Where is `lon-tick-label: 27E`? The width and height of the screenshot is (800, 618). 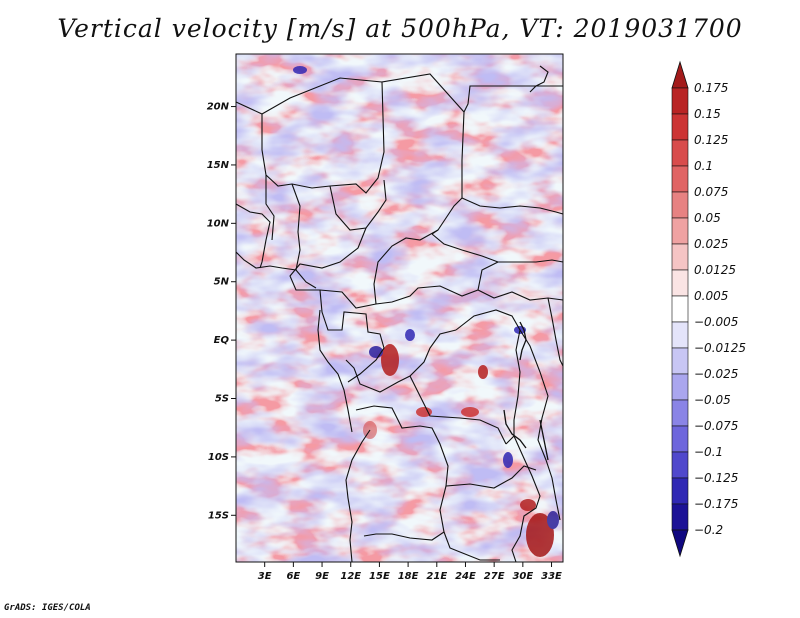
lon-tick-label: 27E is located at coordinates (494, 576).